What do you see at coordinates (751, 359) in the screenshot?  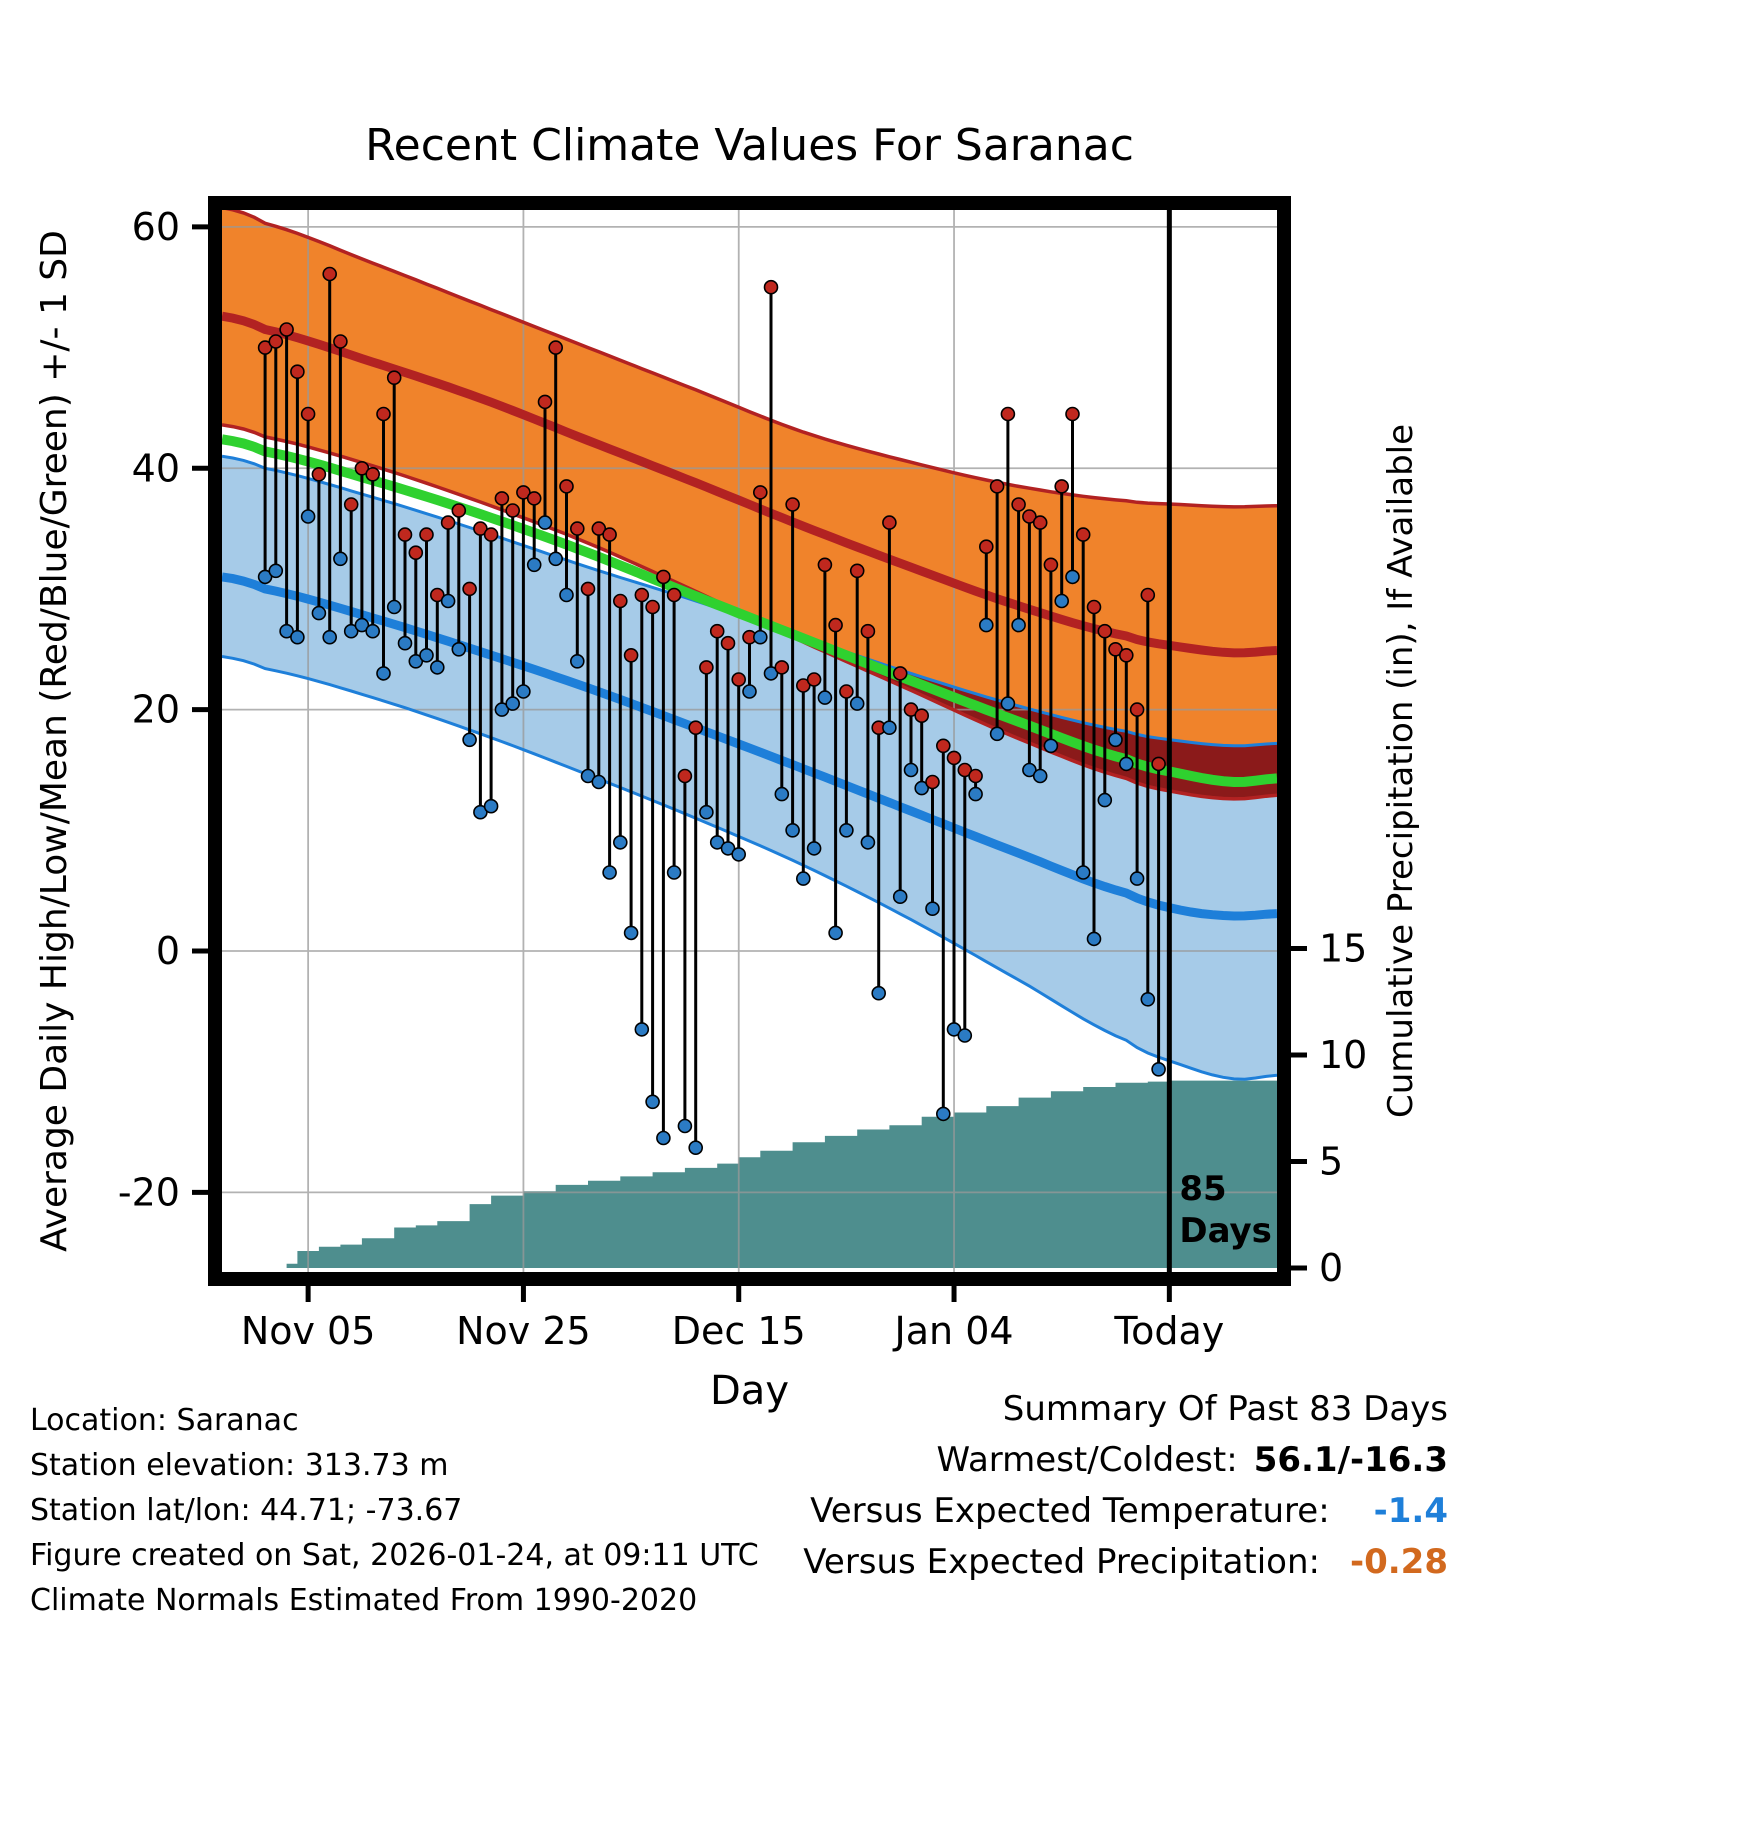 I see `high-upper-line` at bounding box center [751, 359].